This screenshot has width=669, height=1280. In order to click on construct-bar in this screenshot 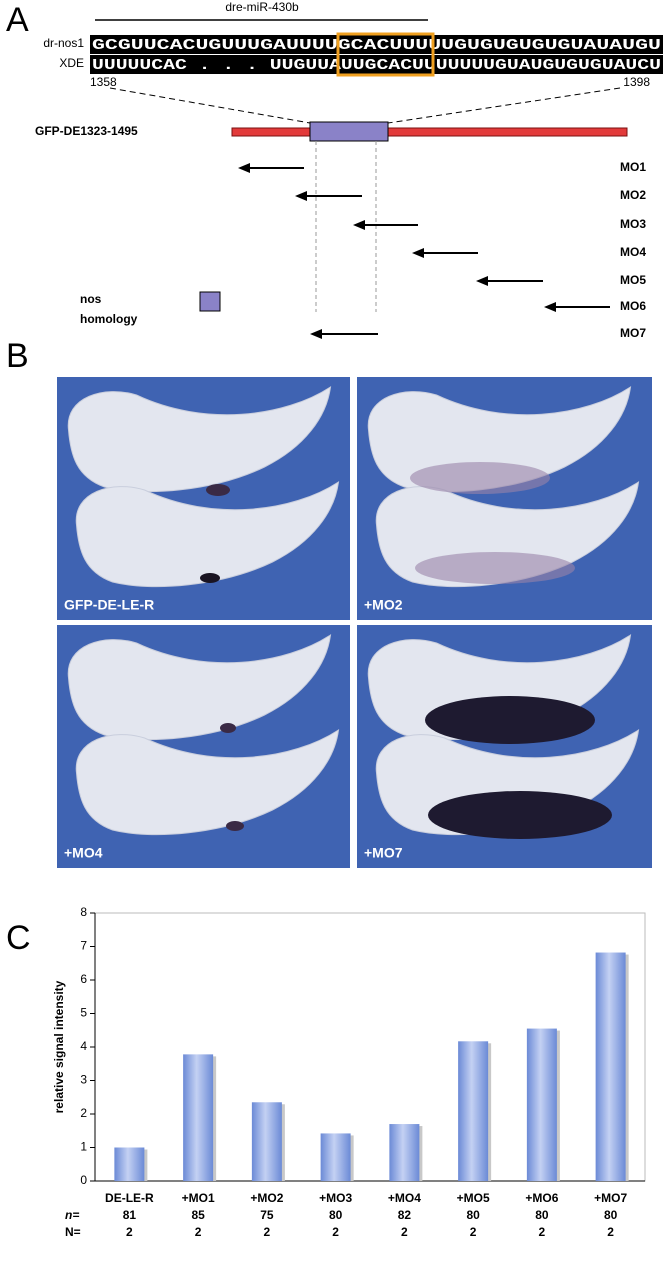, I will do `click(429, 132)`.